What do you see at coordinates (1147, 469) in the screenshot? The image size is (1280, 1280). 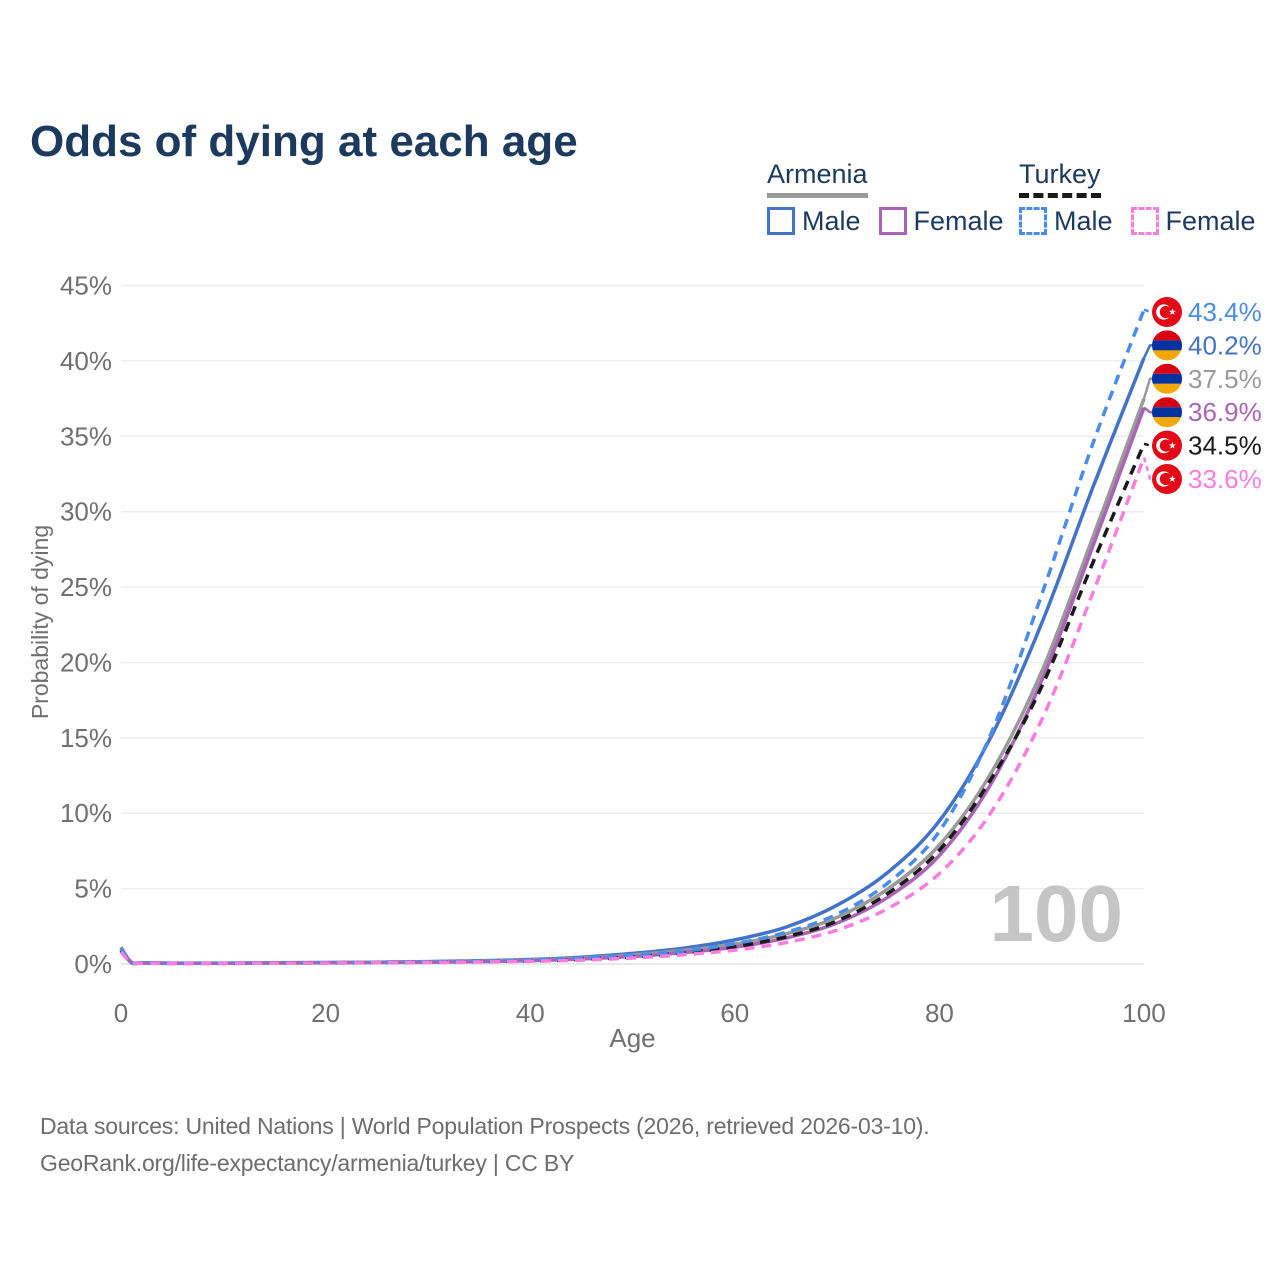 I see `end-label-connector-turkey-female` at bounding box center [1147, 469].